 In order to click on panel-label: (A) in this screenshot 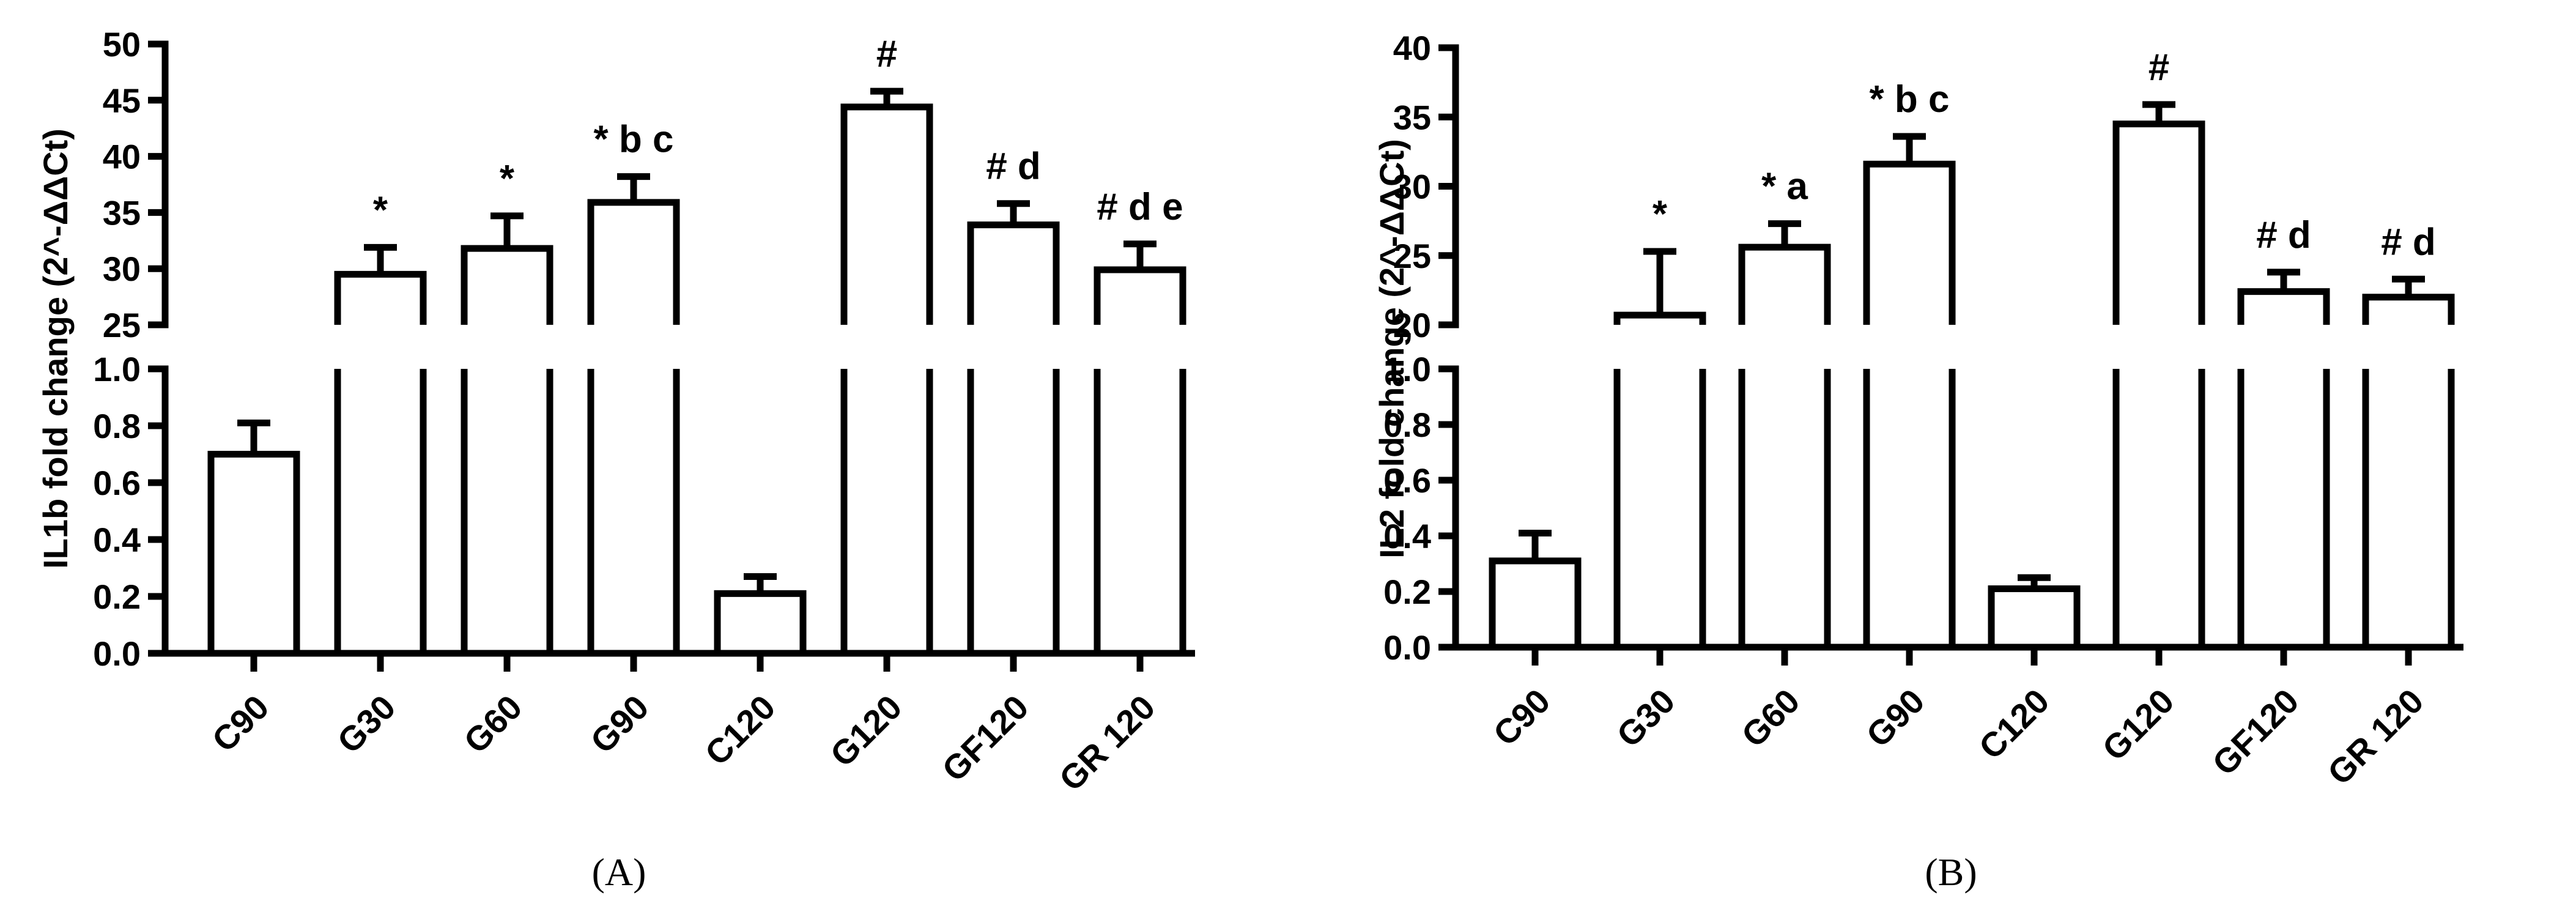, I will do `click(619, 872)`.